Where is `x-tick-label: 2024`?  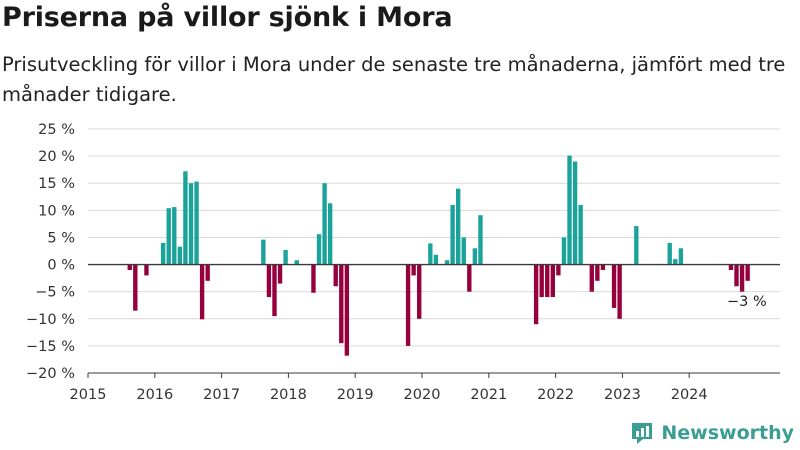
x-tick-label: 2024 is located at coordinates (689, 395).